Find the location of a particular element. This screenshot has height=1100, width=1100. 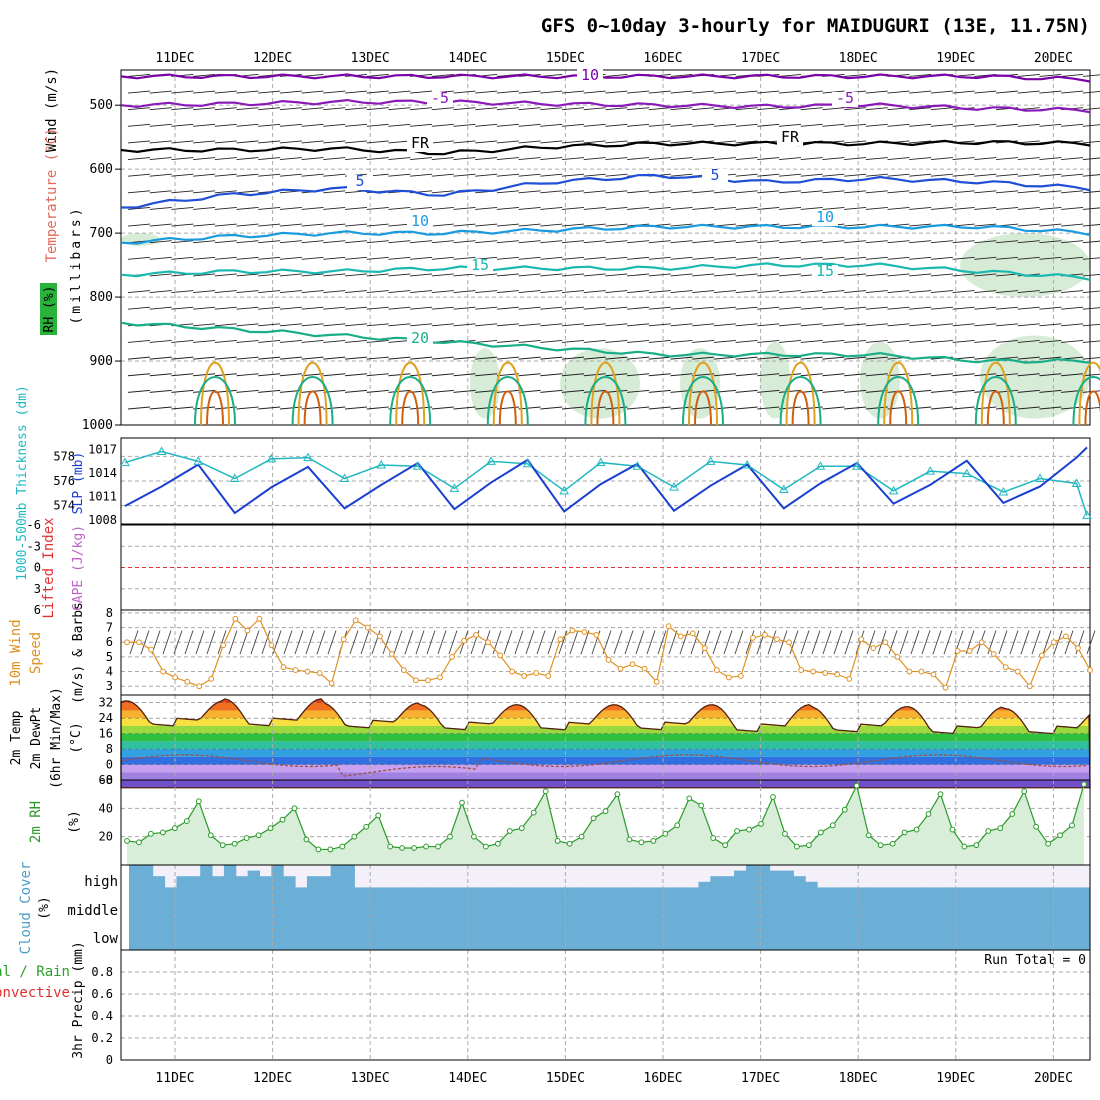

rh-ytick-label: 60 is located at coordinates (106, 780).